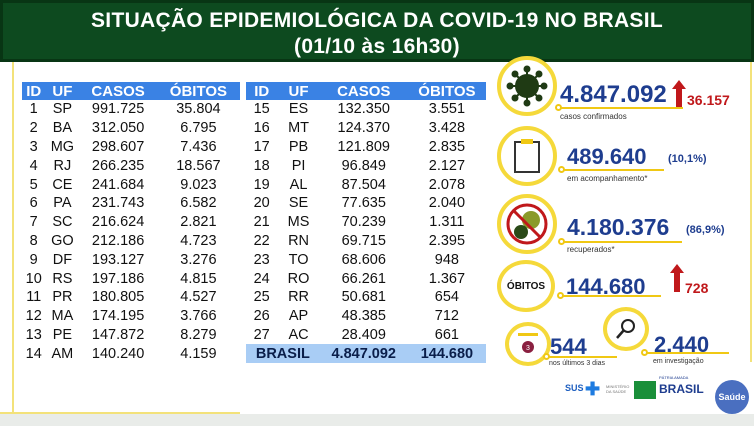 The height and width of the screenshot is (426, 754). I want to click on table-cell: 77.635, so click(363, 203).